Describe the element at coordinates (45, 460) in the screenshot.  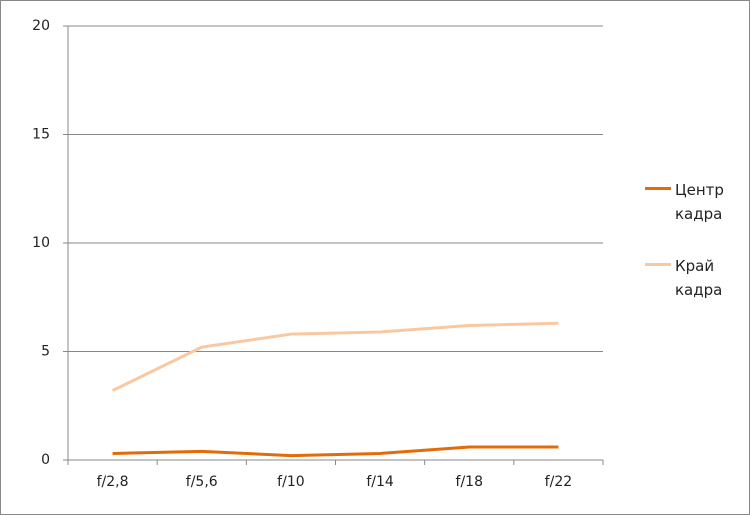
I see `y-tick-label: 0` at that location.